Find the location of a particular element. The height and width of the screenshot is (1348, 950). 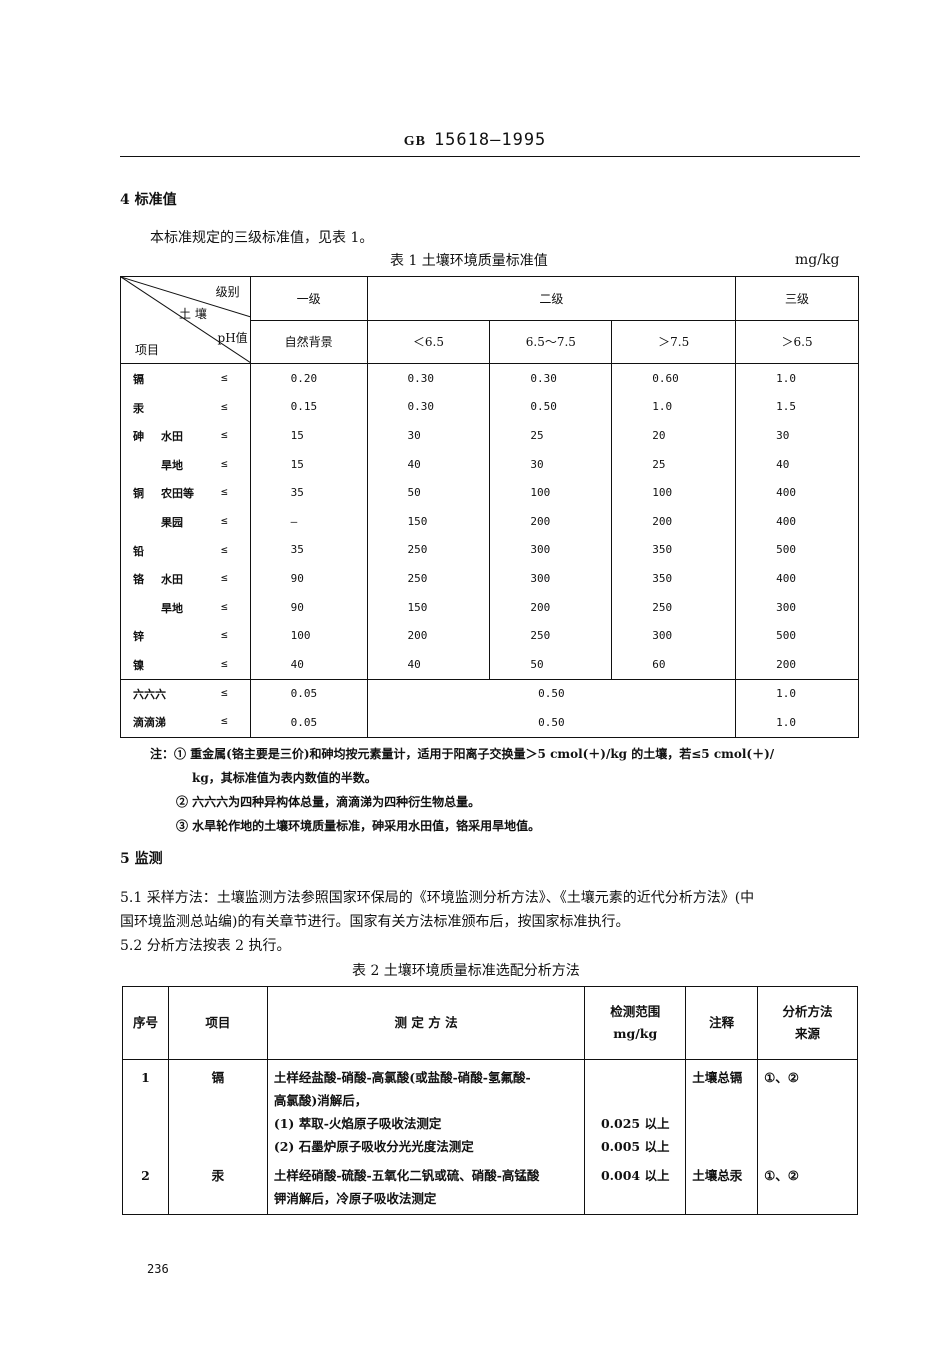

row-number: 2 is located at coordinates (145, 1186).